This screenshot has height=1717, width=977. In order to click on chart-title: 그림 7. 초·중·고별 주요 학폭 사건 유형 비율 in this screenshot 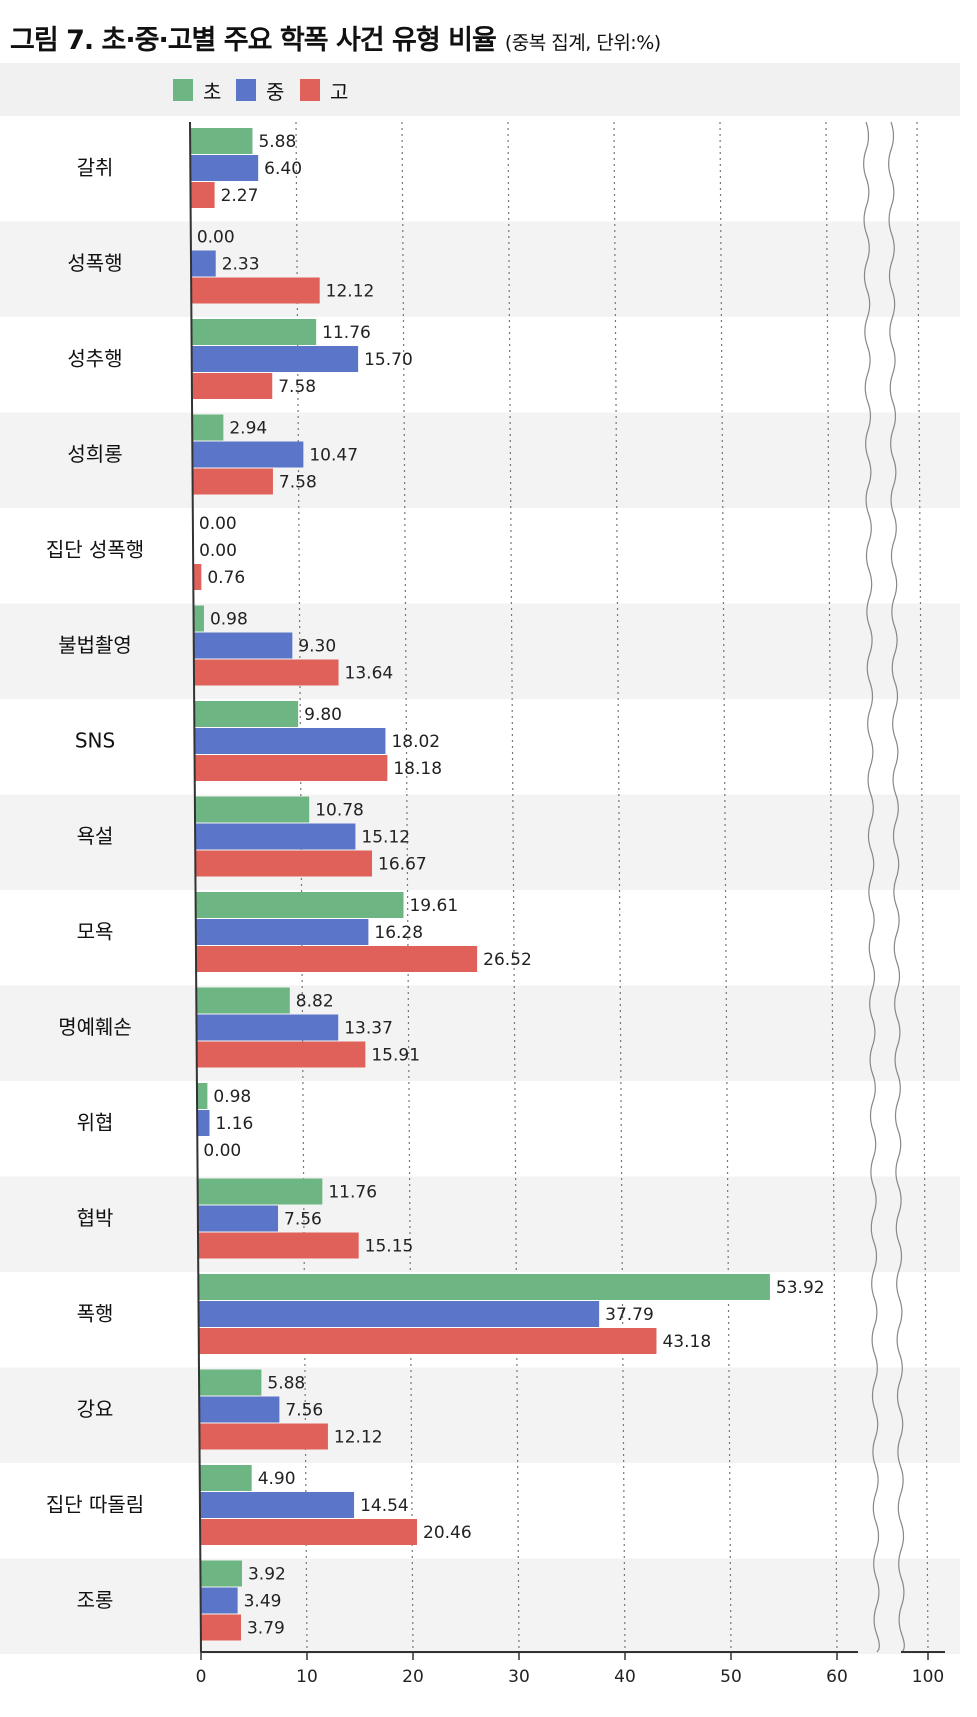, I will do `click(253, 40)`.